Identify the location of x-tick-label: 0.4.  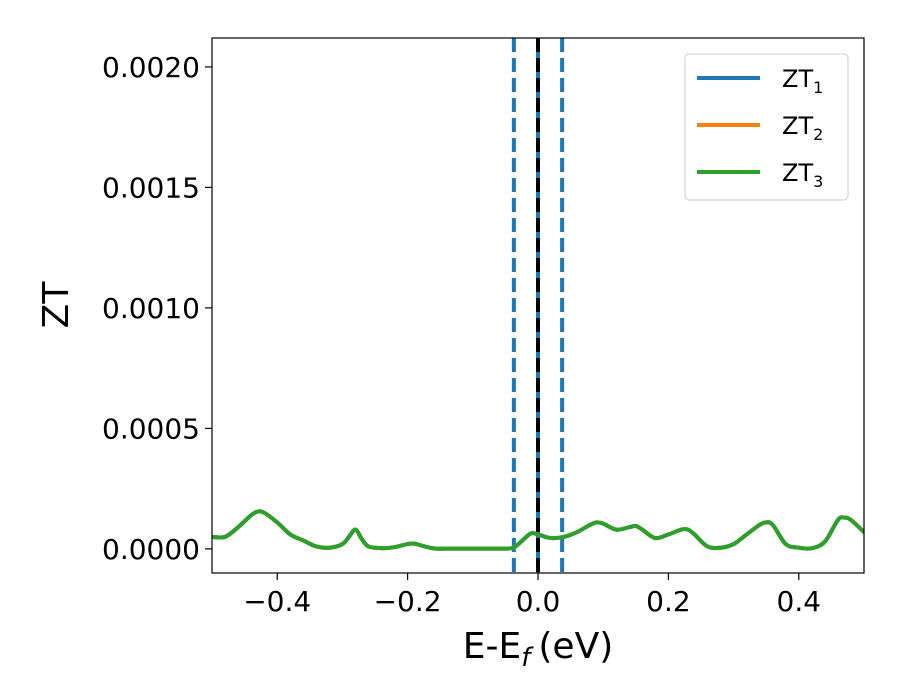
(799, 601).